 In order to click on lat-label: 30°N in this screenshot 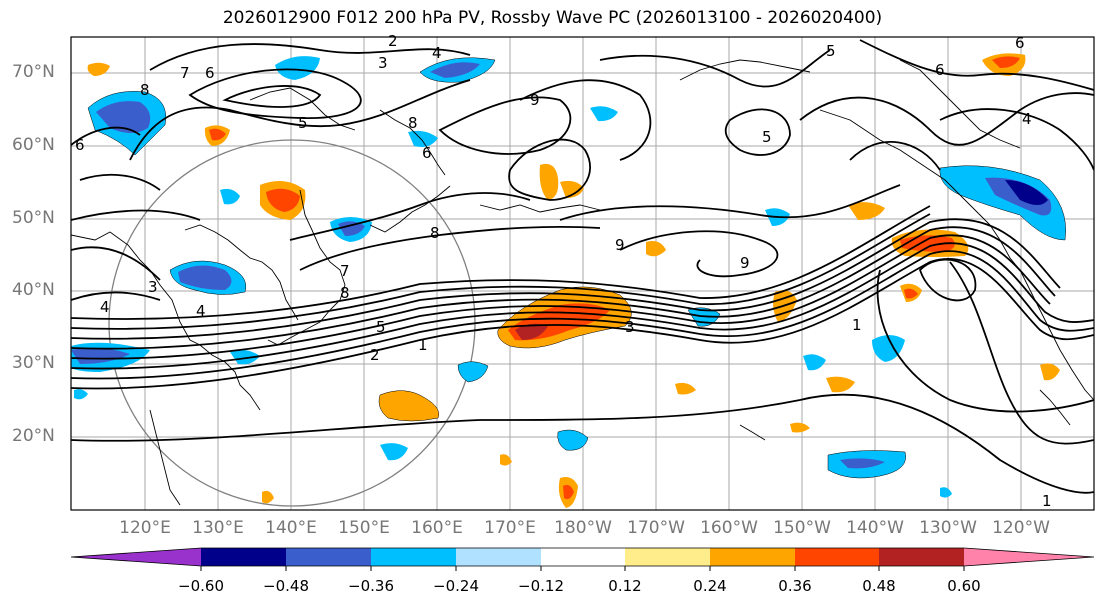, I will do `click(33, 363)`.